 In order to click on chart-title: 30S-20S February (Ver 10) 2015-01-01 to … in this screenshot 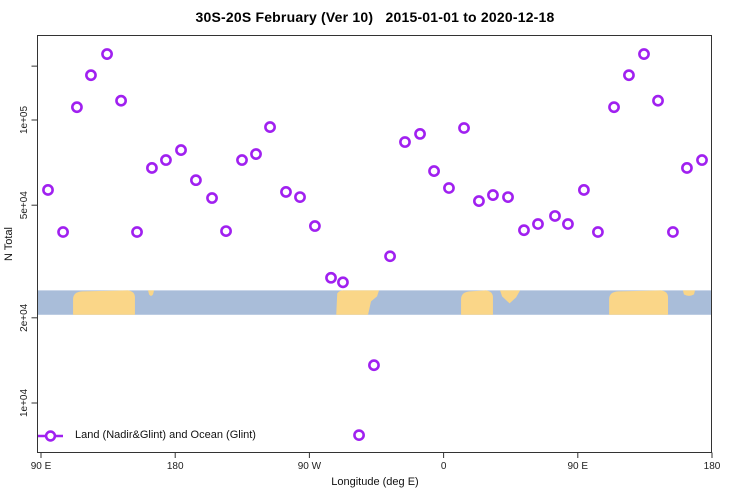, I will do `click(375, 17)`.